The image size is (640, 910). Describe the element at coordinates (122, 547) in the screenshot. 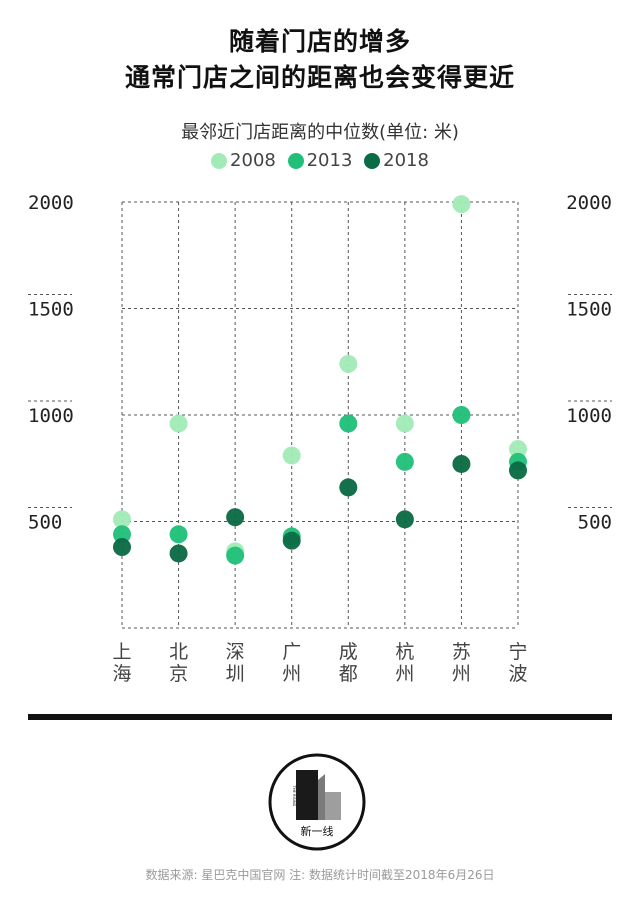

I see `data-point-2018-上海` at that location.